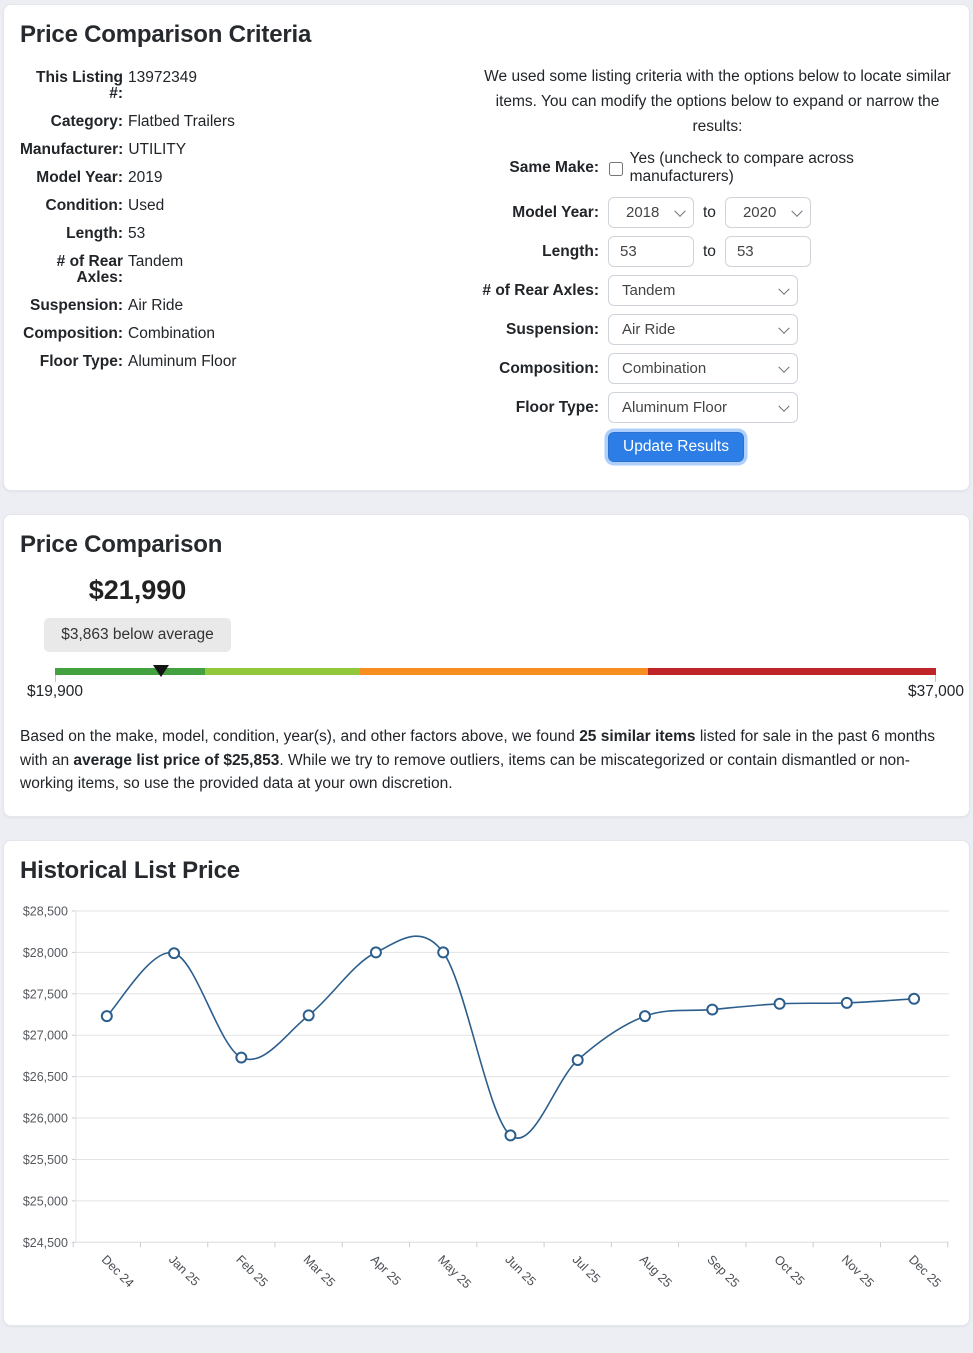  I want to click on update-row: Update Results, so click(717, 447).